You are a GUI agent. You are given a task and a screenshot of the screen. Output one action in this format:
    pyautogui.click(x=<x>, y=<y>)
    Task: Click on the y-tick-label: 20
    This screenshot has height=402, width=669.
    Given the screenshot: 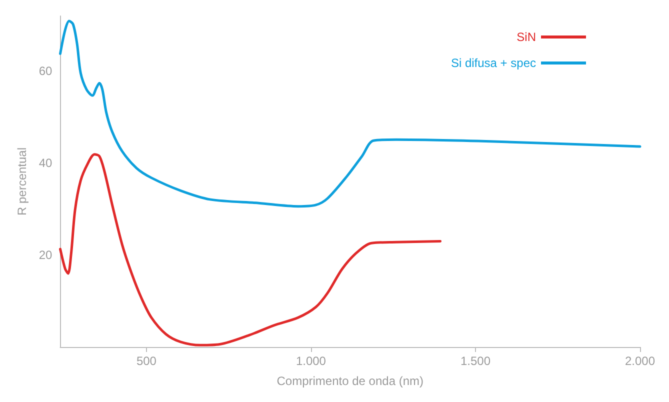 What is the action you would take?
    pyautogui.click(x=45, y=255)
    